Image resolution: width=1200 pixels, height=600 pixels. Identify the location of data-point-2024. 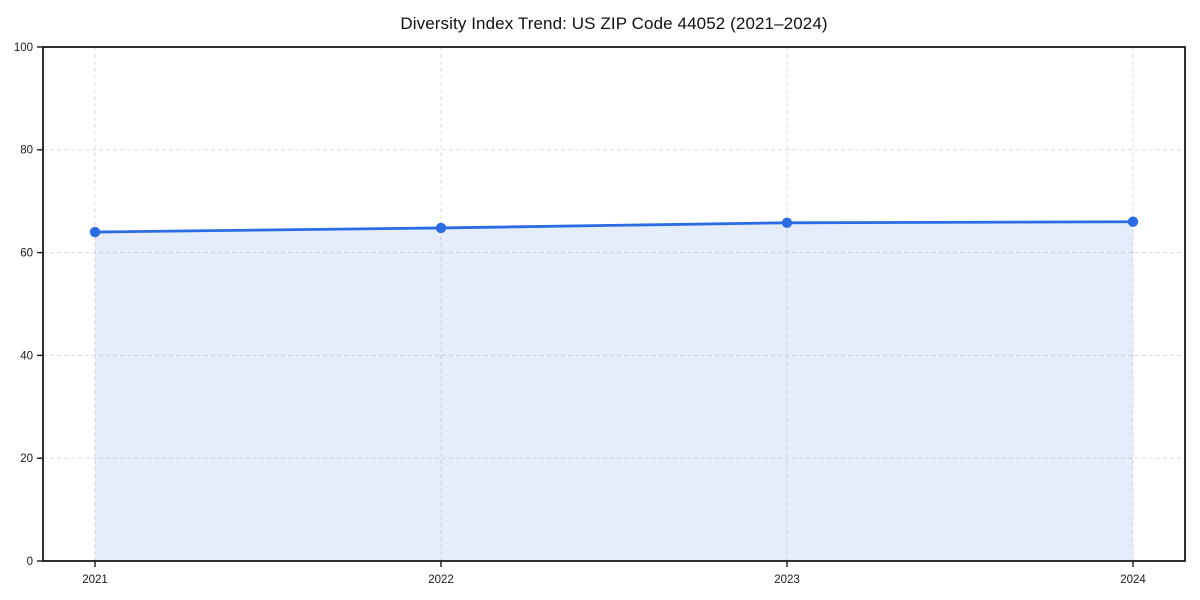
(1133, 221).